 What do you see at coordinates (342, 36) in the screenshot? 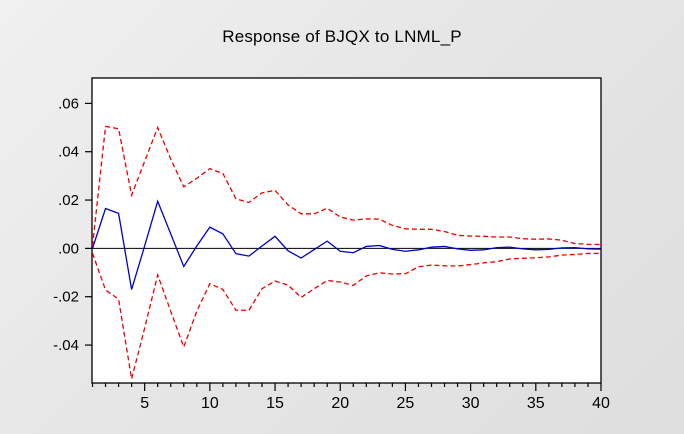
I see `chart-title: Response of BJQX to LNML_P` at bounding box center [342, 36].